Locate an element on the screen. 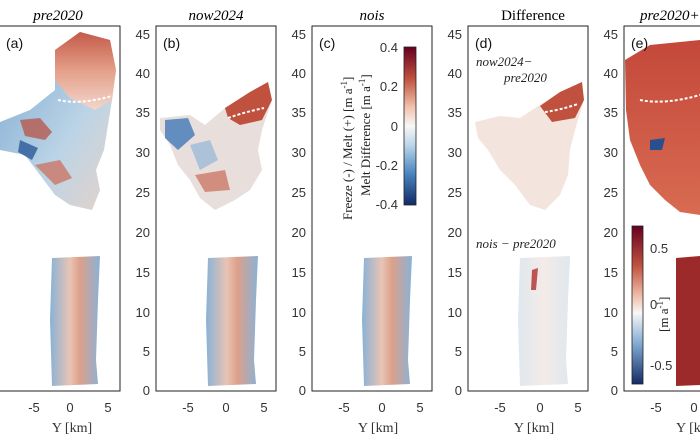  panel-a-letter: (a) is located at coordinates (14, 43).